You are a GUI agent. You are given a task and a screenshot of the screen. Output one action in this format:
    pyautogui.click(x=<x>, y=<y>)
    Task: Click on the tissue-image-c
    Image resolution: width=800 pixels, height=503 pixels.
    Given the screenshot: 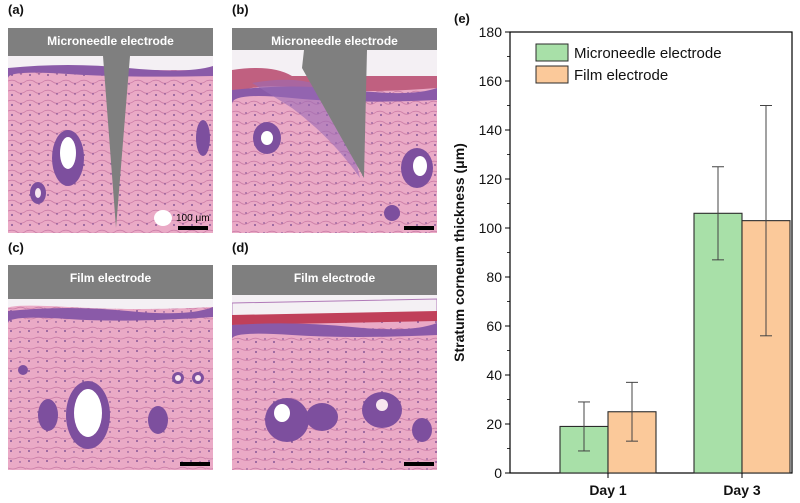 What is the action you would take?
    pyautogui.click(x=110, y=367)
    